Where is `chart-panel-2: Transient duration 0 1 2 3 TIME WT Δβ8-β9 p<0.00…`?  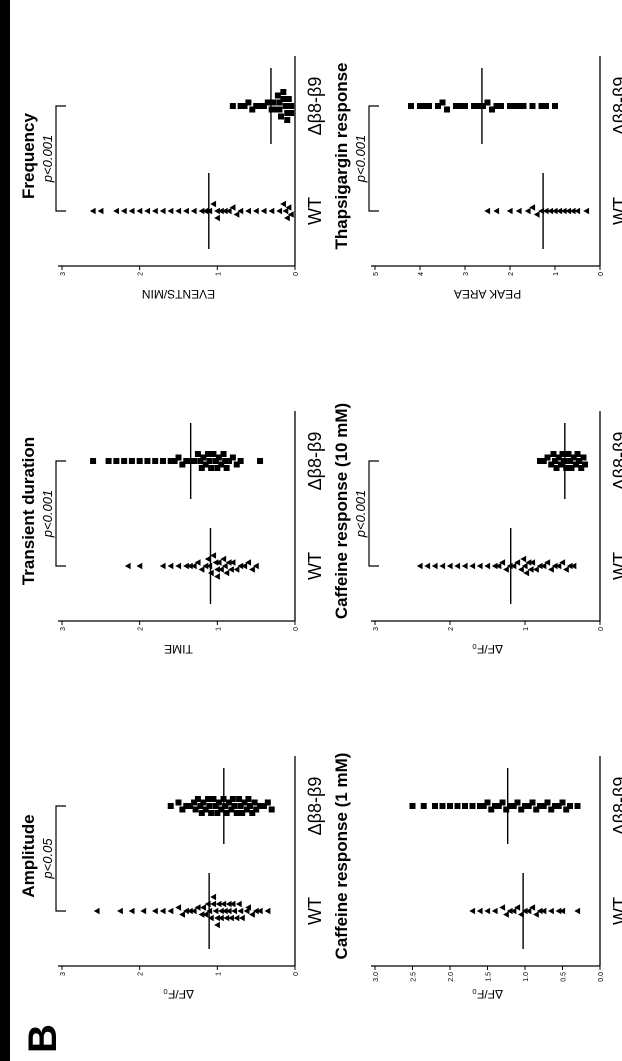
chart-panel-2: Transient duration 0 1 2 3 TIME WT Δβ8-β9 p<0.00… is located at coordinates (172, 533).